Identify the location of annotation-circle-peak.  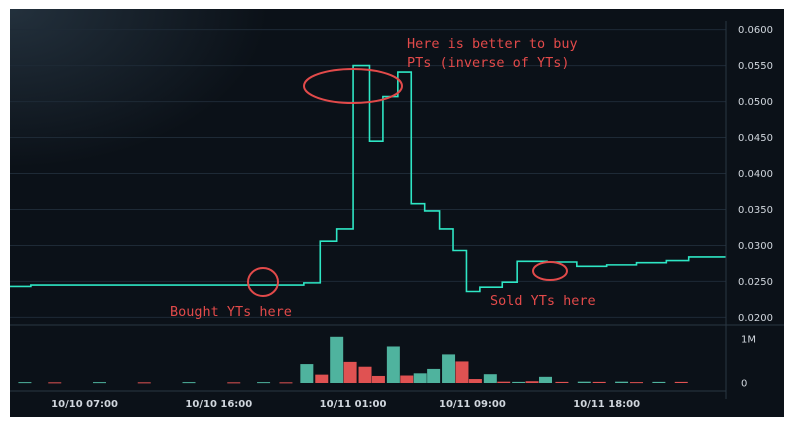
(353, 86).